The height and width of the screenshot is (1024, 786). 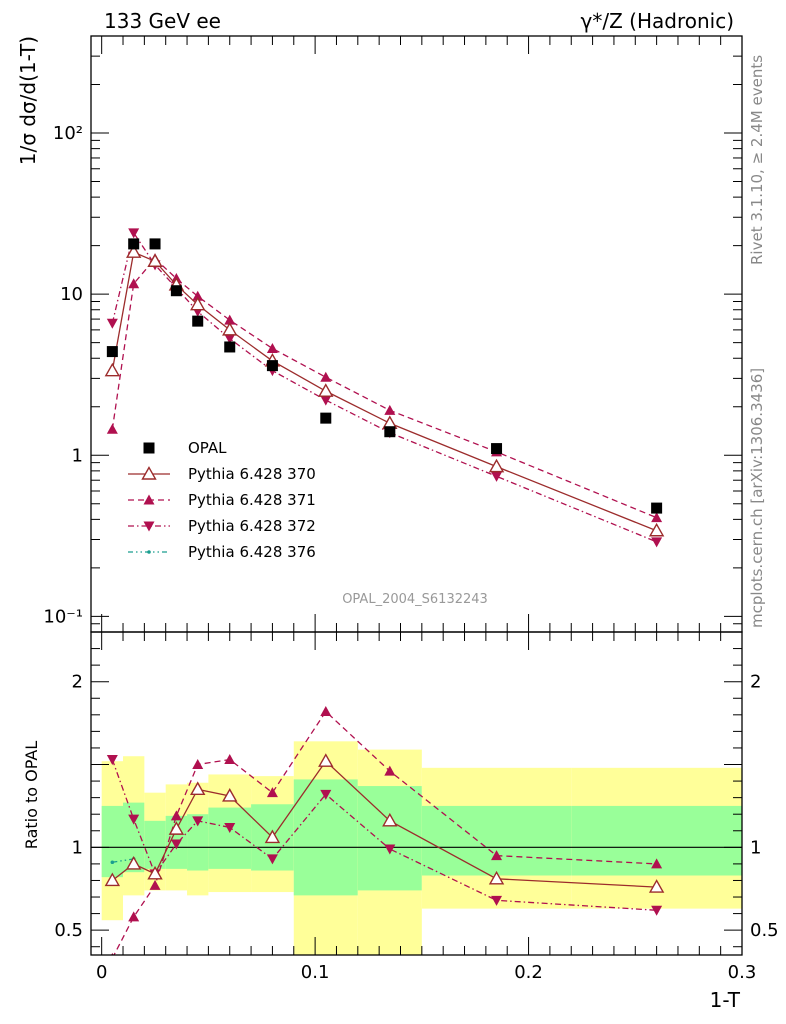 I want to click on ratio-y-tick-label-right: 1, so click(x=755, y=847).